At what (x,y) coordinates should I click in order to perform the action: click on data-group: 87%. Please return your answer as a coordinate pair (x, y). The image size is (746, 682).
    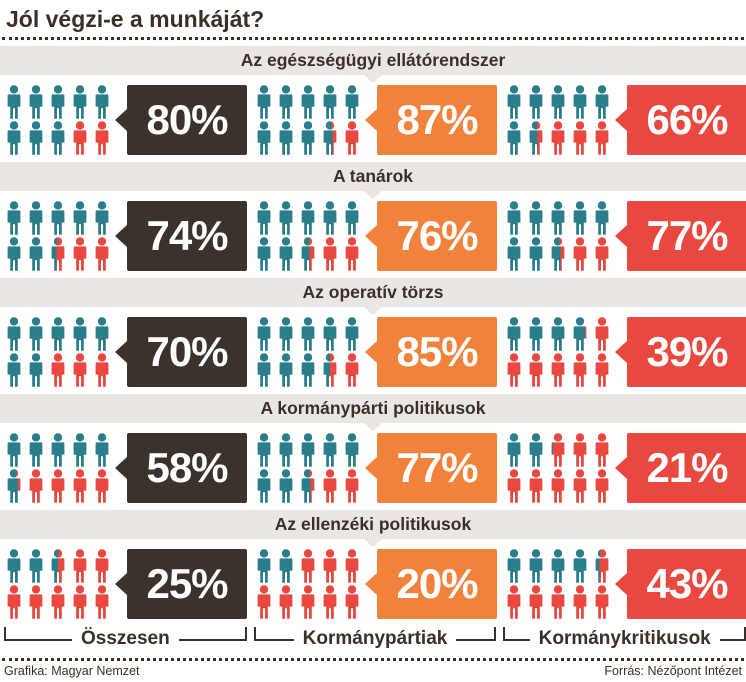
    Looking at the image, I should click on (375, 120).